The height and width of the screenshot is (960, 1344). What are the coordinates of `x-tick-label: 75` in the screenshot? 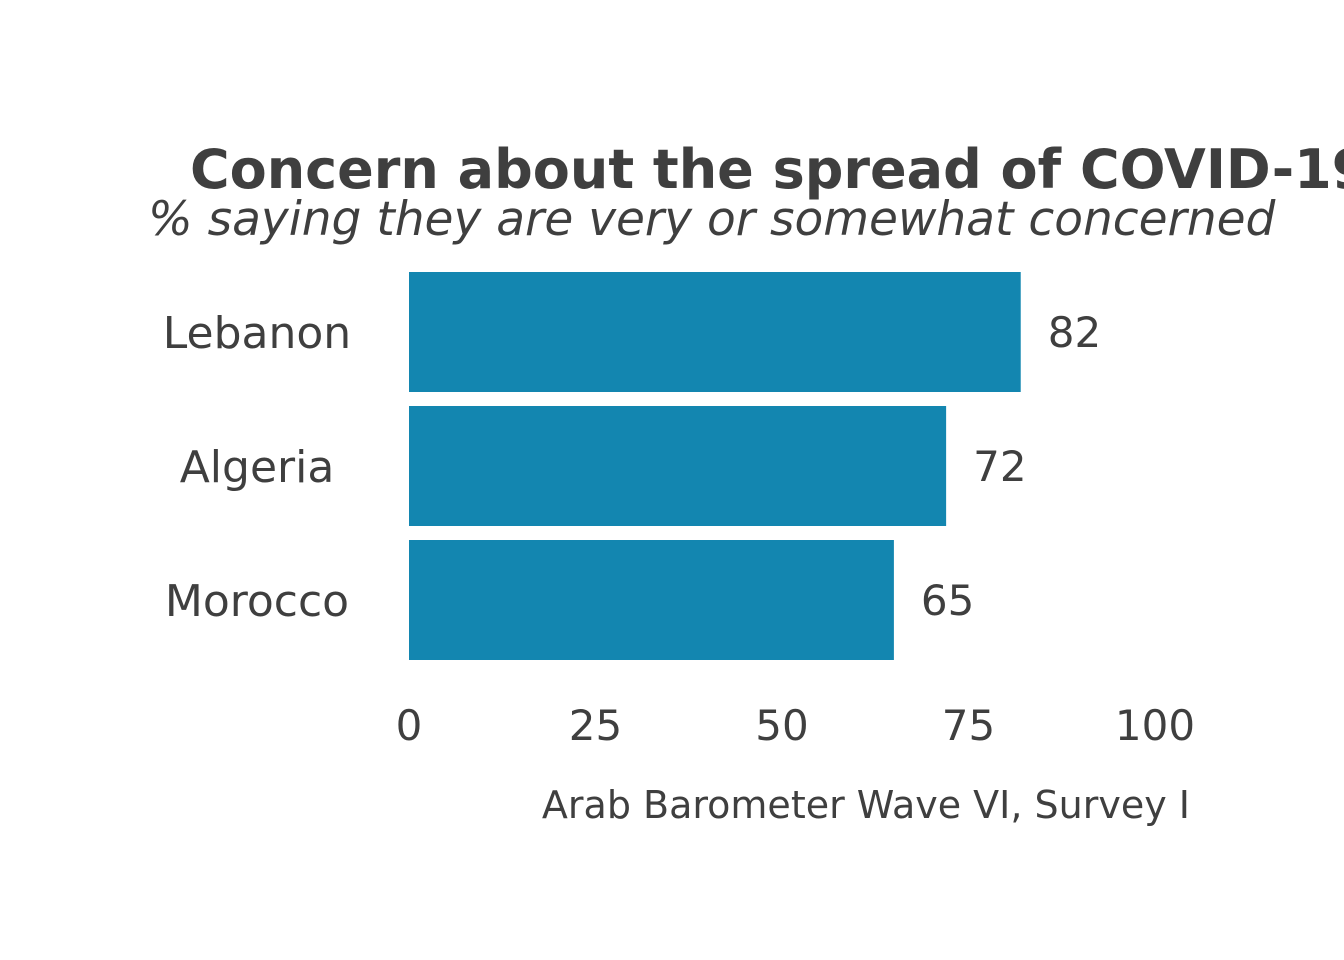 It's located at (968, 725).